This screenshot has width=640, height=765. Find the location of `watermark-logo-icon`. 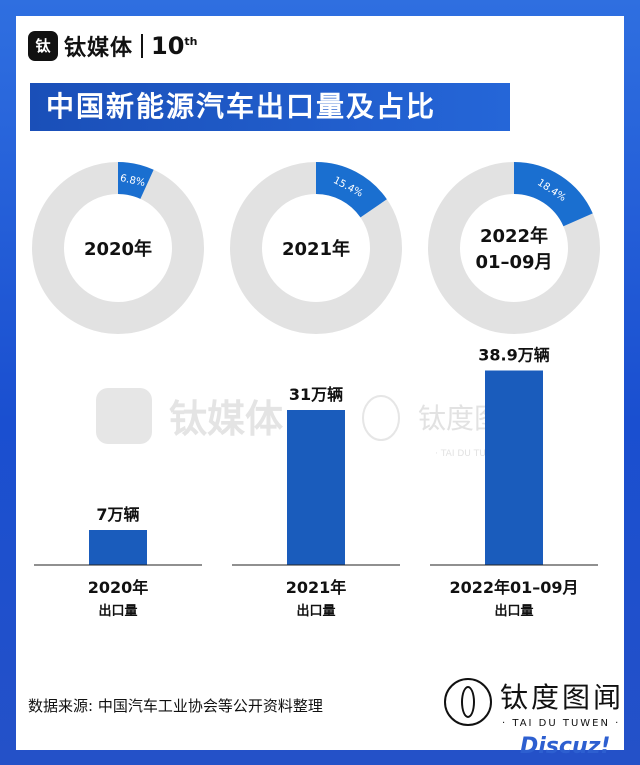

watermark-logo-icon is located at coordinates (124, 416).